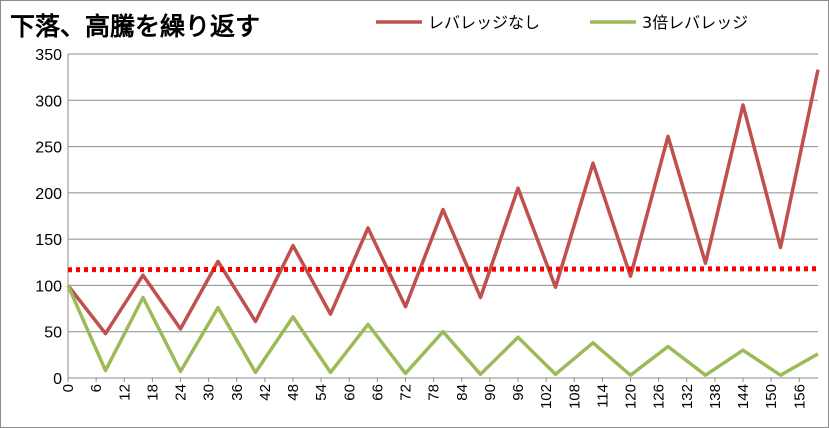 The image size is (829, 428). Describe the element at coordinates (48, 194) in the screenshot. I see `y-tick-label: 200` at that location.